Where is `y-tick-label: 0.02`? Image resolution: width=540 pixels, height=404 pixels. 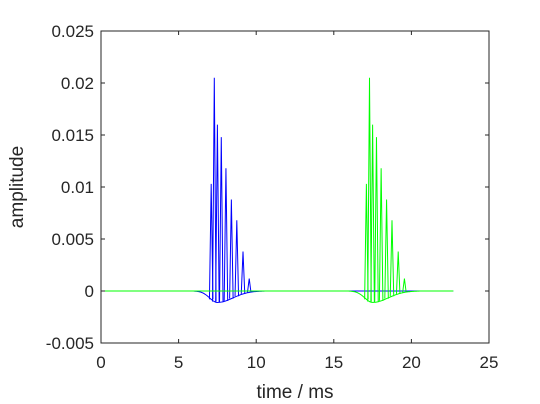
y-tick-label: 0.02 is located at coordinates (77, 83).